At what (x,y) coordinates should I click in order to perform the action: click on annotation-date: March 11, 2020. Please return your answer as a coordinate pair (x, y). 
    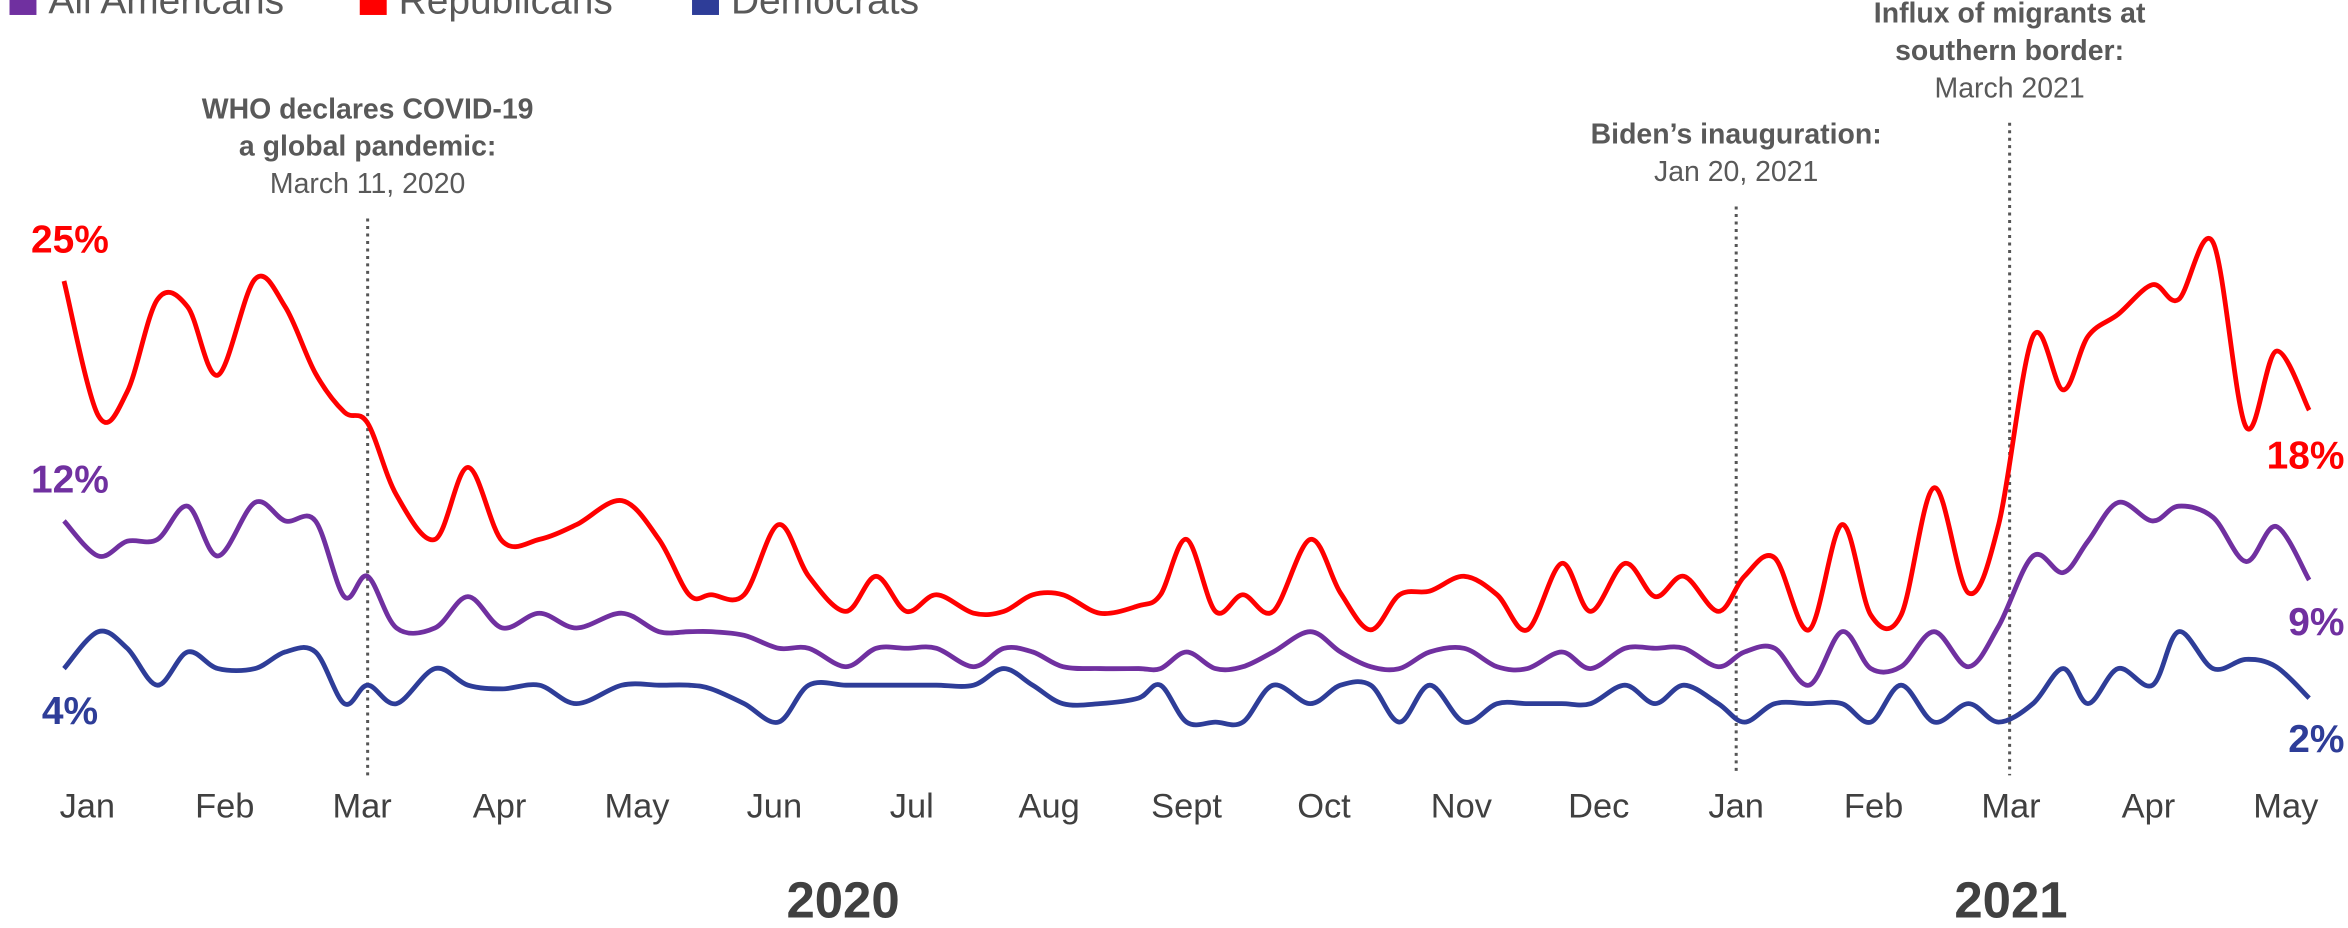
    Looking at the image, I should click on (367, 184).